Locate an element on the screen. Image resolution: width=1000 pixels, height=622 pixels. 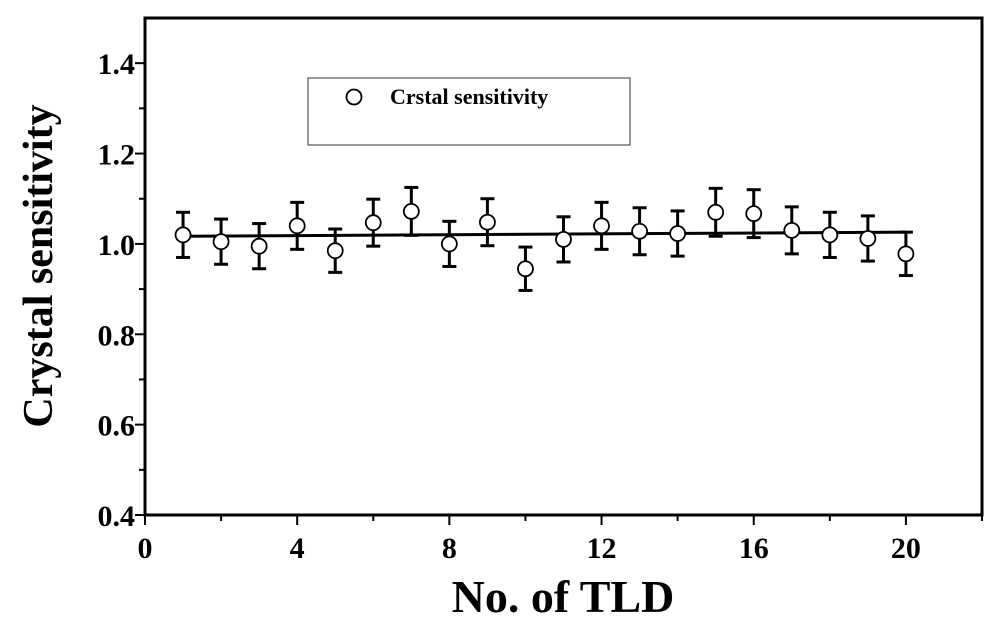
legend: Crstal sensitivity is located at coordinates (469, 111).